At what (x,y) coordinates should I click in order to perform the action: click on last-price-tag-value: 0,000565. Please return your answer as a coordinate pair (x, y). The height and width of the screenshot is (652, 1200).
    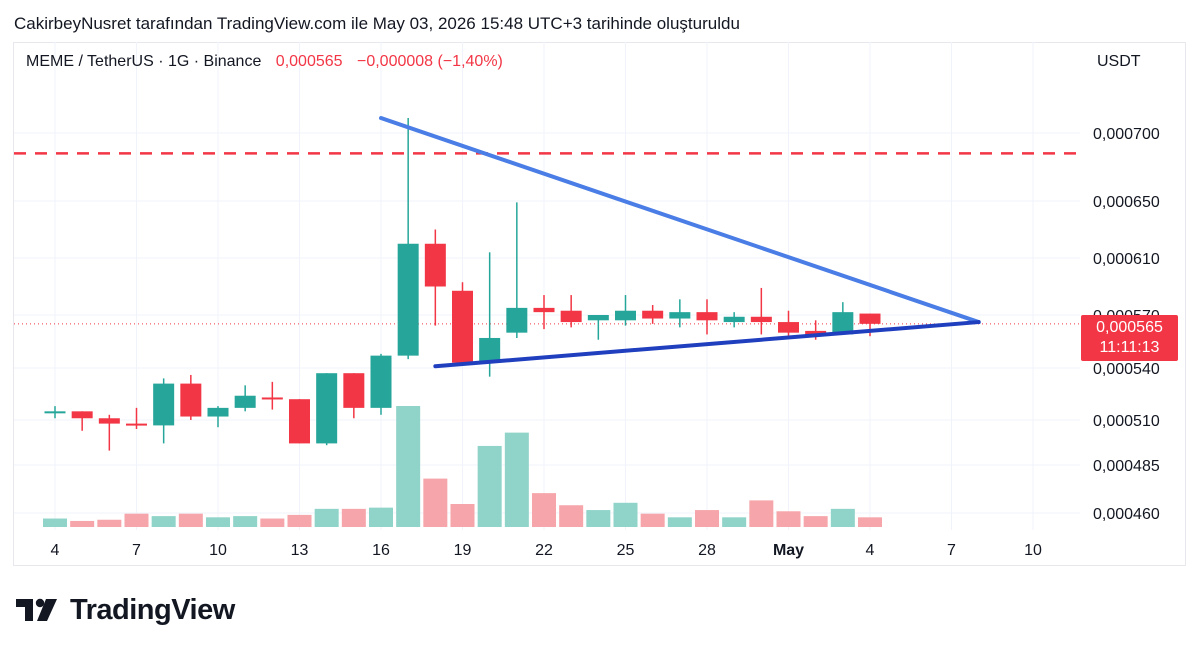
    Looking at the image, I should click on (1129, 327).